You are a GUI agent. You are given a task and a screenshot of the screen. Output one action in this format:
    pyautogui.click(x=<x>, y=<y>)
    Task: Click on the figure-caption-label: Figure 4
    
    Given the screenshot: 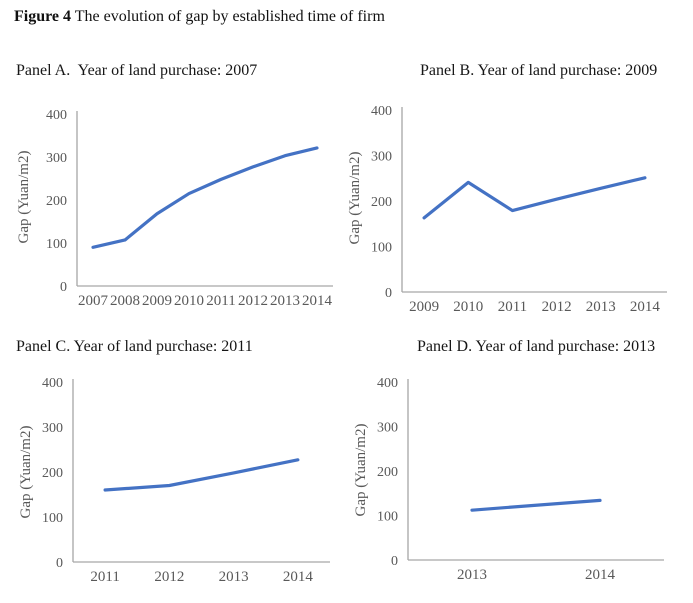 What is the action you would take?
    pyautogui.click(x=43, y=16)
    